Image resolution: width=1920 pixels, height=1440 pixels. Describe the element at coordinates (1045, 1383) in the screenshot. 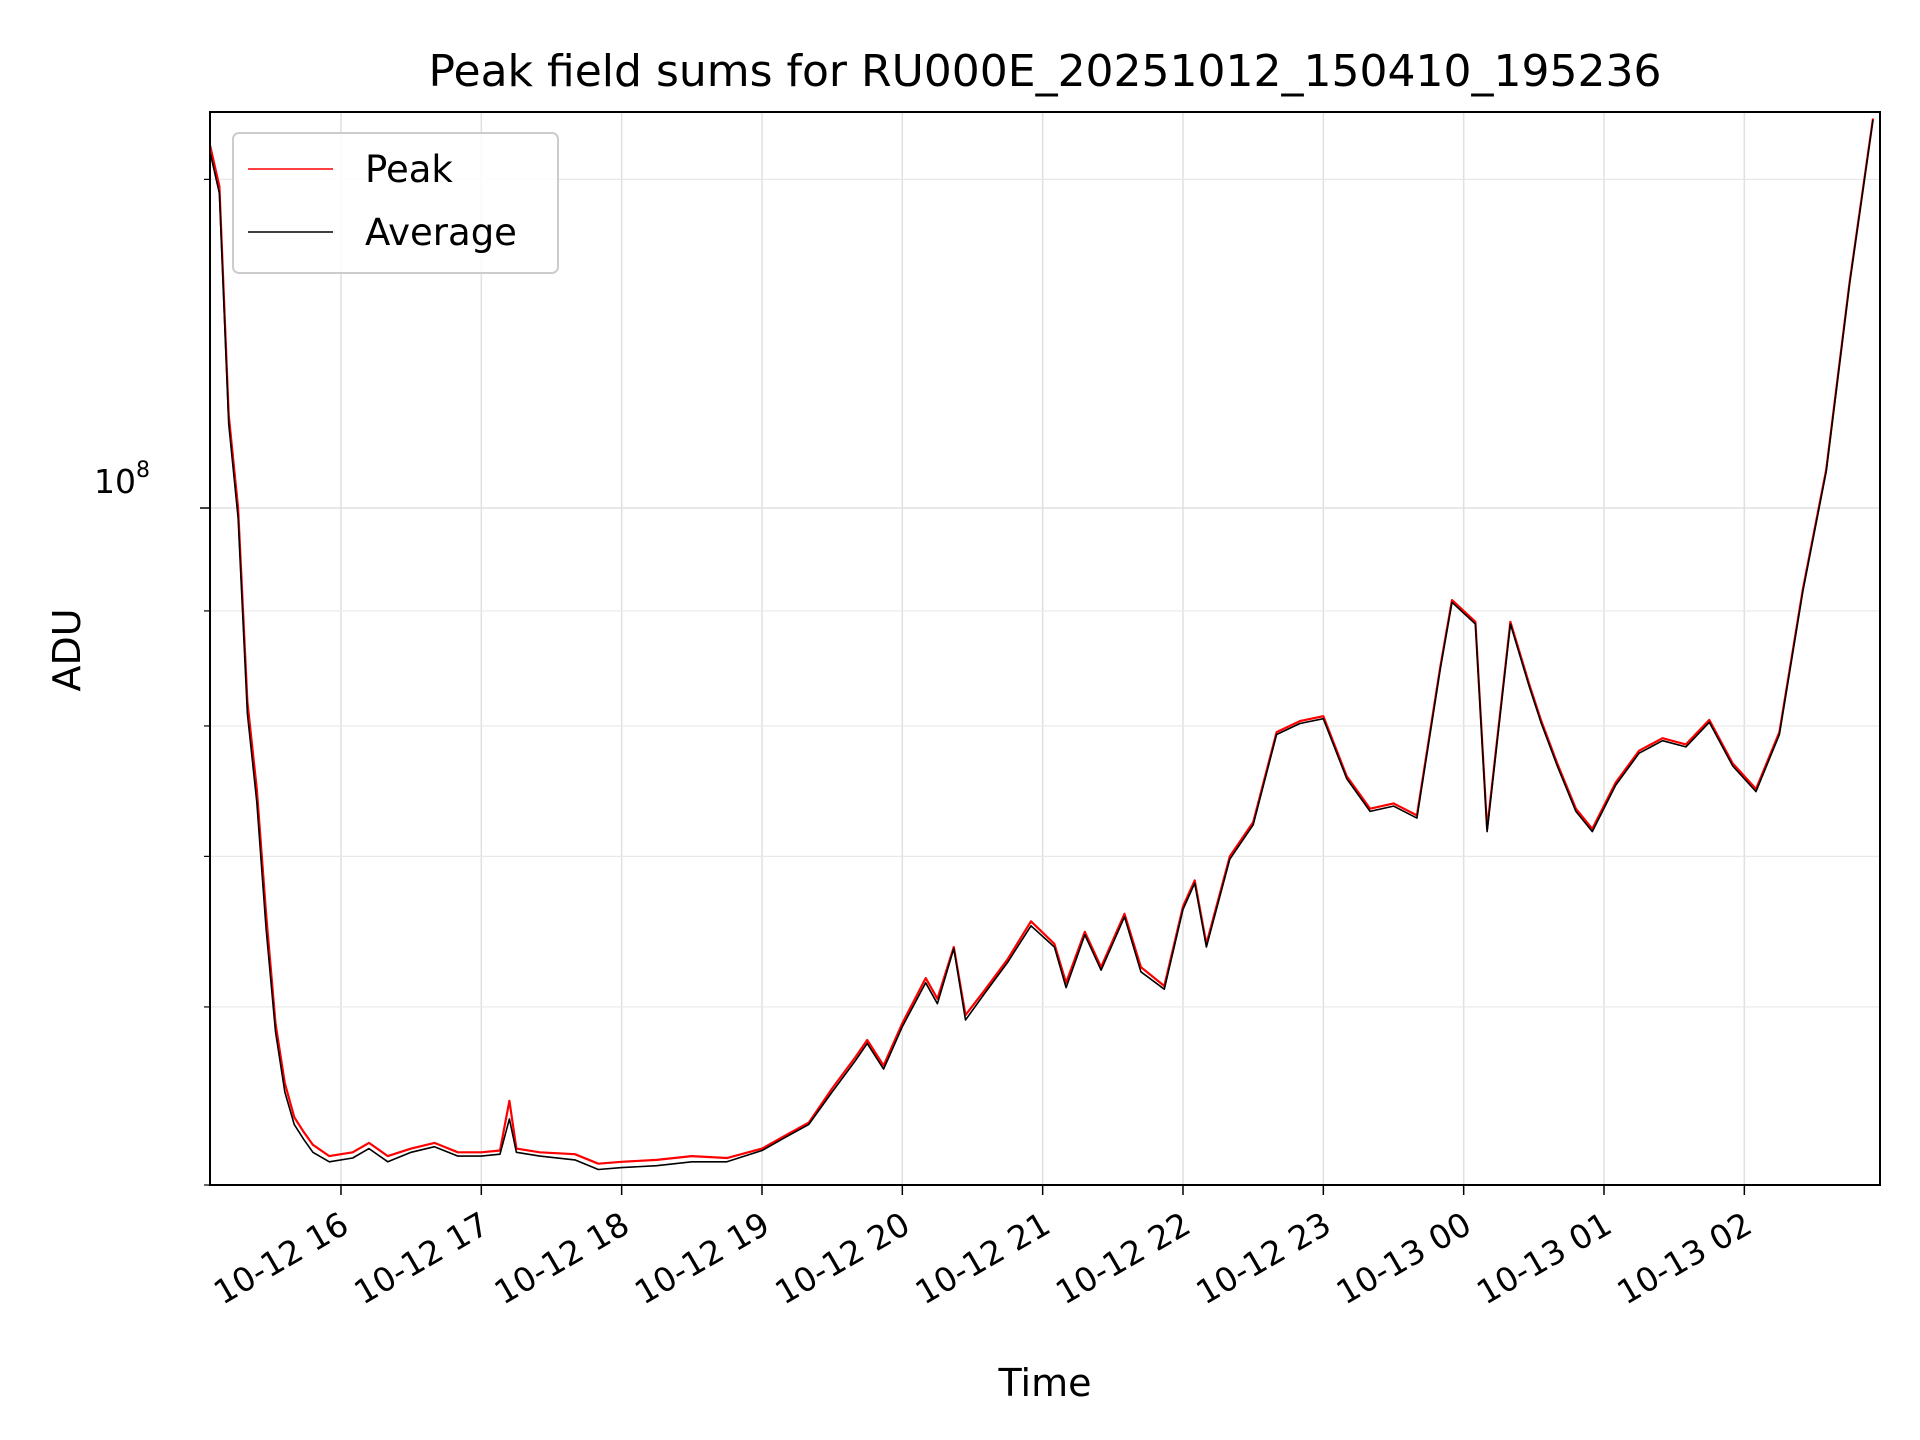

I see `x-axis-label: Time` at that location.